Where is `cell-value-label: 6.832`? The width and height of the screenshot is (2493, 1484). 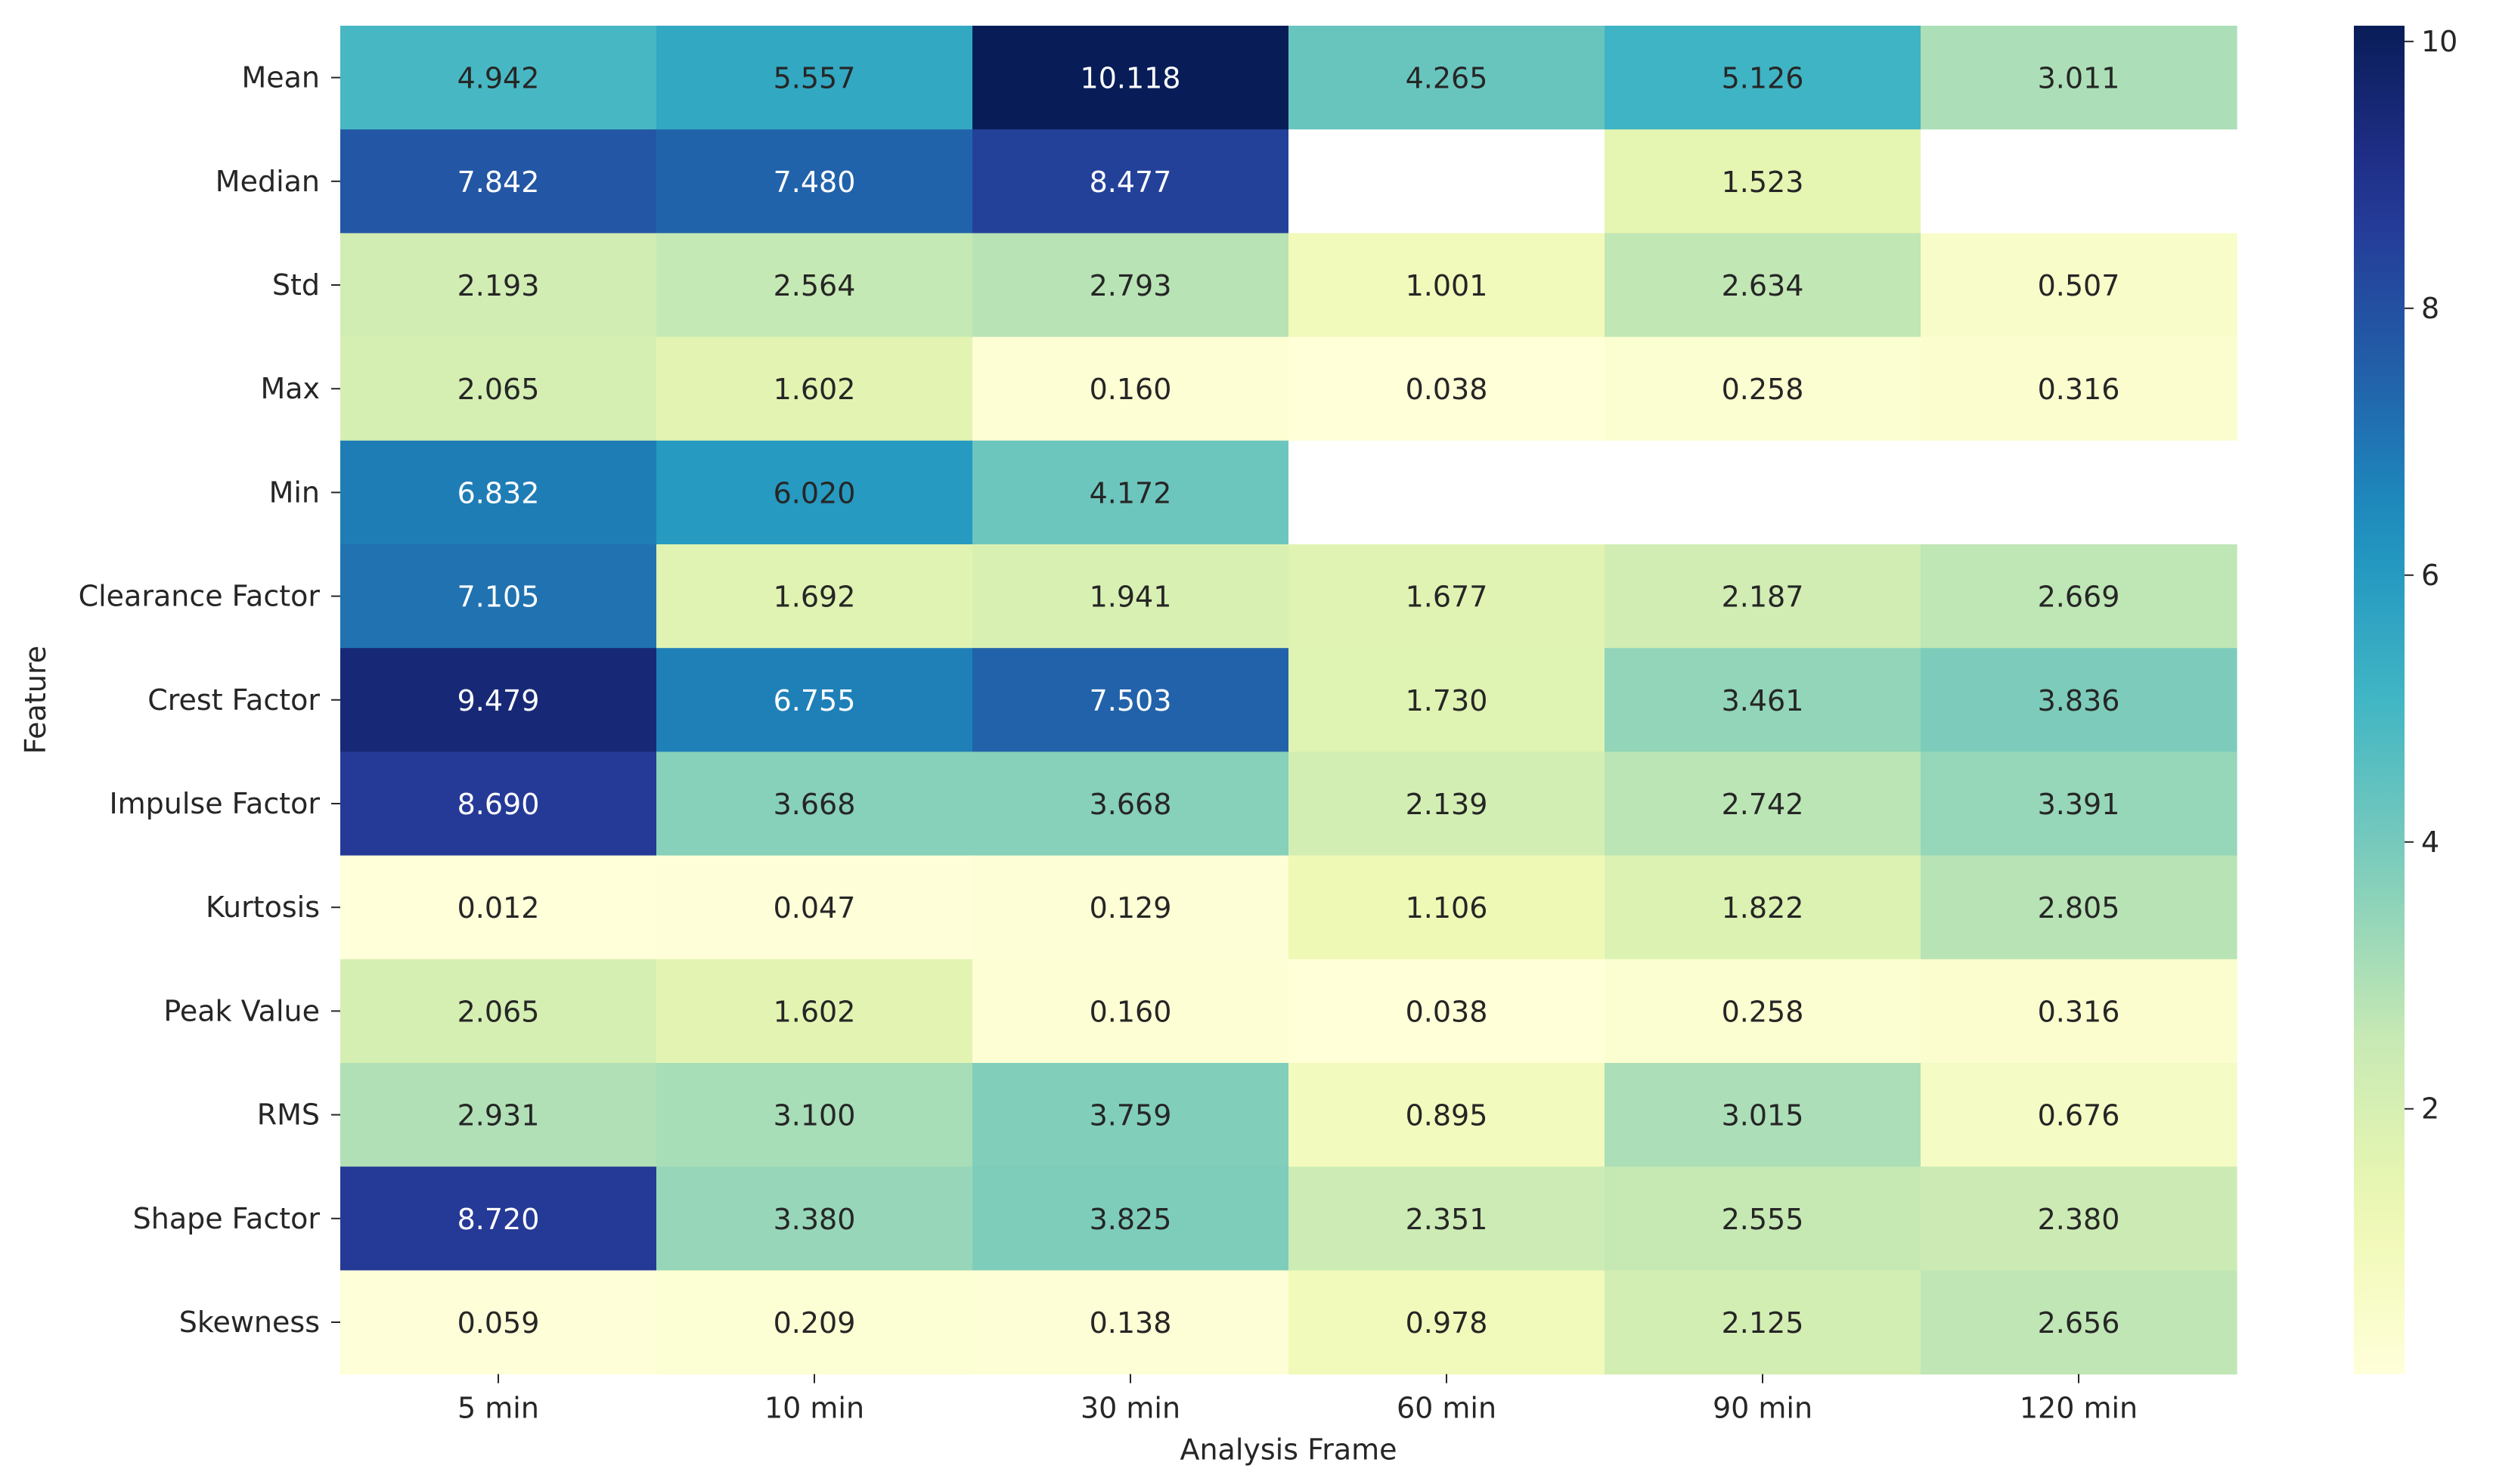
cell-value-label: 6.832 is located at coordinates (499, 493).